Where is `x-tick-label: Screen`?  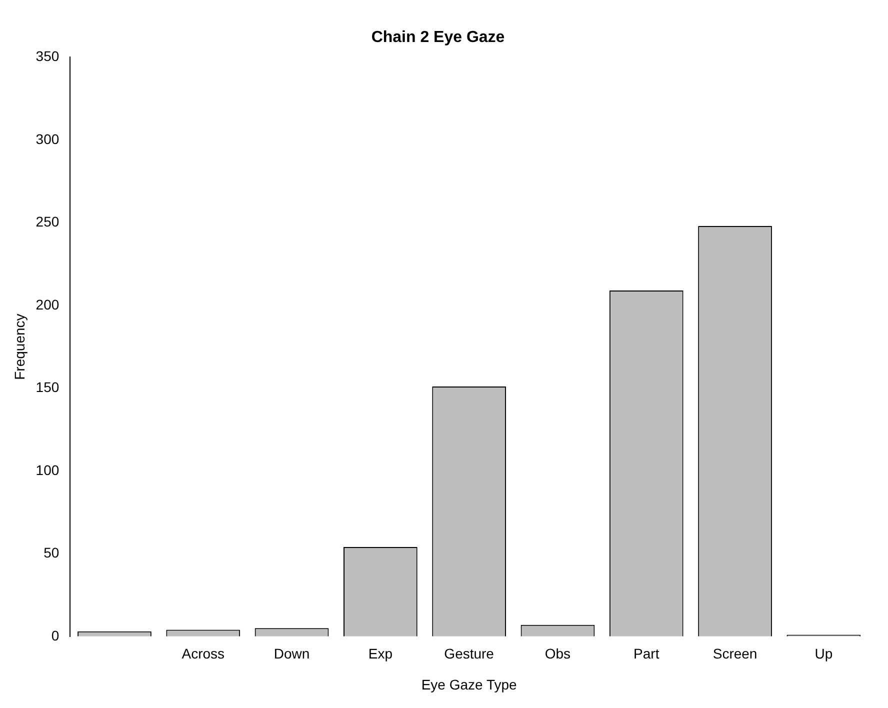
x-tick-label: Screen is located at coordinates (735, 654).